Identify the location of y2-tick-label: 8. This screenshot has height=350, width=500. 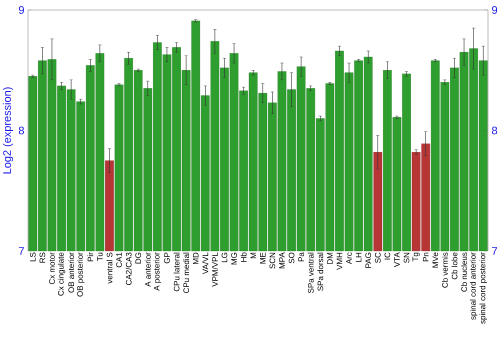
(495, 130).